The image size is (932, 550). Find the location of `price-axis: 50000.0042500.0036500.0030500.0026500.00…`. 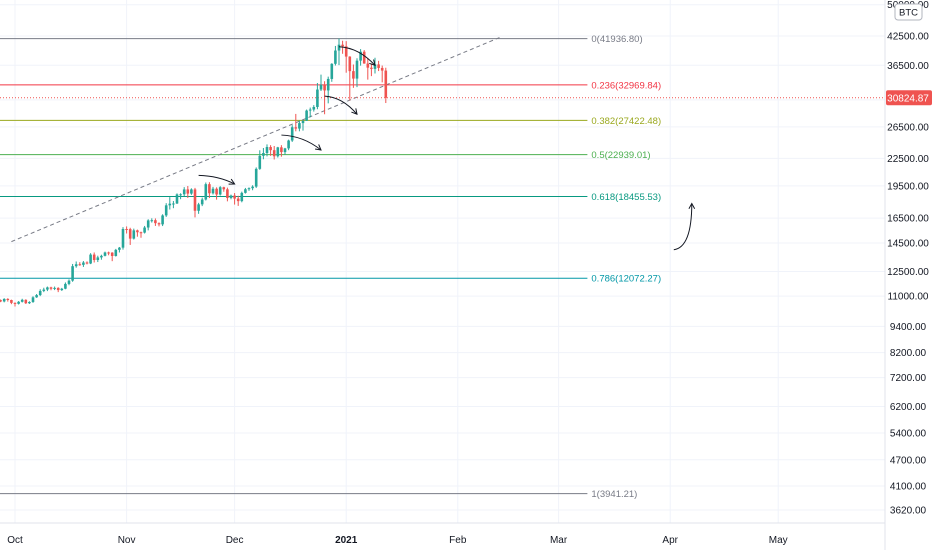

price-axis: 50000.0042500.0036500.0030500.0026500.00… is located at coordinates (908, 258).